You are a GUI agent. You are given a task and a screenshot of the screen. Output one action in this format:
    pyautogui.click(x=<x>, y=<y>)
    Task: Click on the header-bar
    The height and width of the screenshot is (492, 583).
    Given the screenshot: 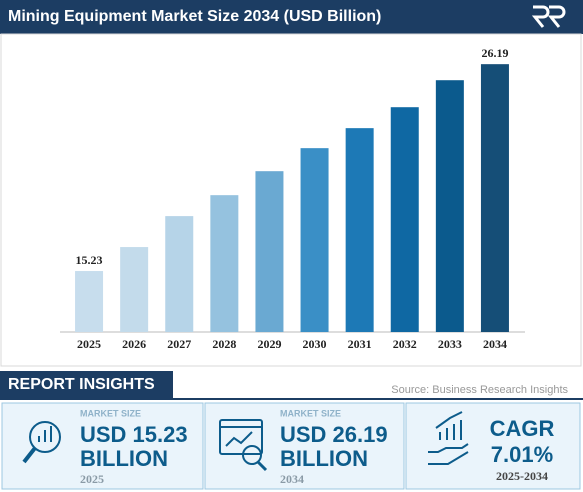 What is the action you would take?
    pyautogui.click(x=291, y=17)
    